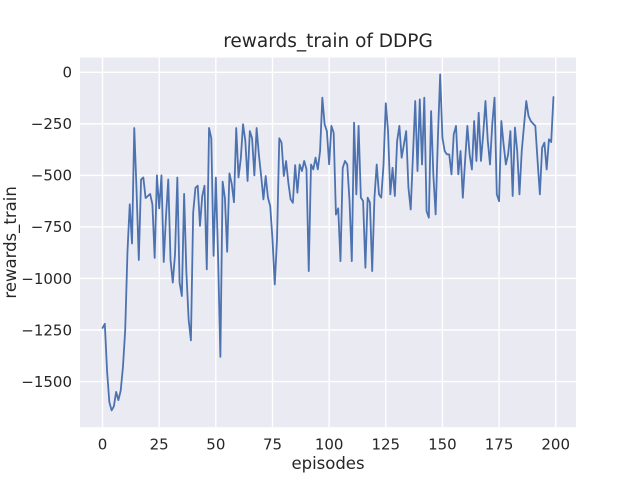  Describe the element at coordinates (46, 279) in the screenshot. I see `y-tick-label: −1000` at that location.